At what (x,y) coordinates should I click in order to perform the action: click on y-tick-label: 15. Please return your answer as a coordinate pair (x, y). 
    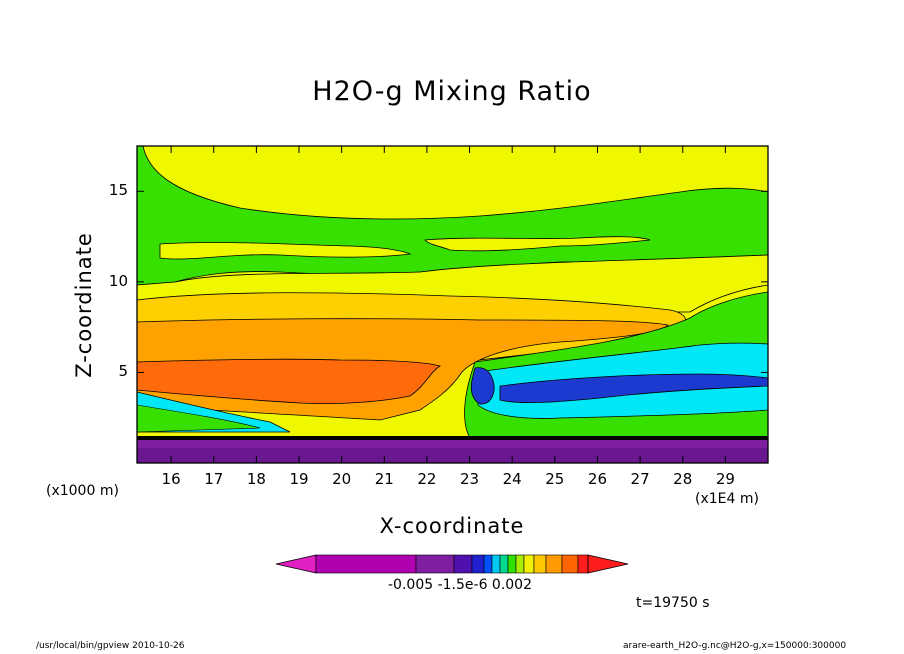
    Looking at the image, I should click on (118, 190).